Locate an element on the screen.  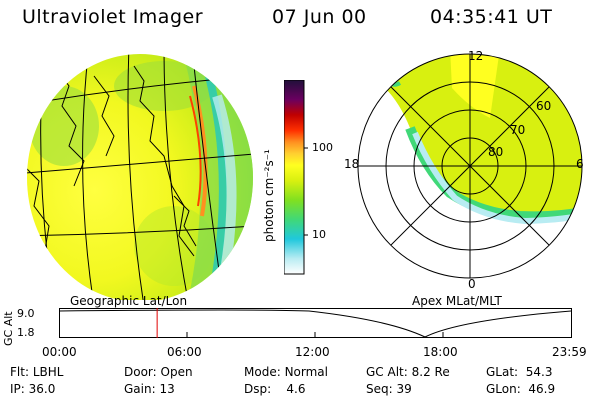
colorbar-tick-100: 100 is located at coordinates (322, 147).